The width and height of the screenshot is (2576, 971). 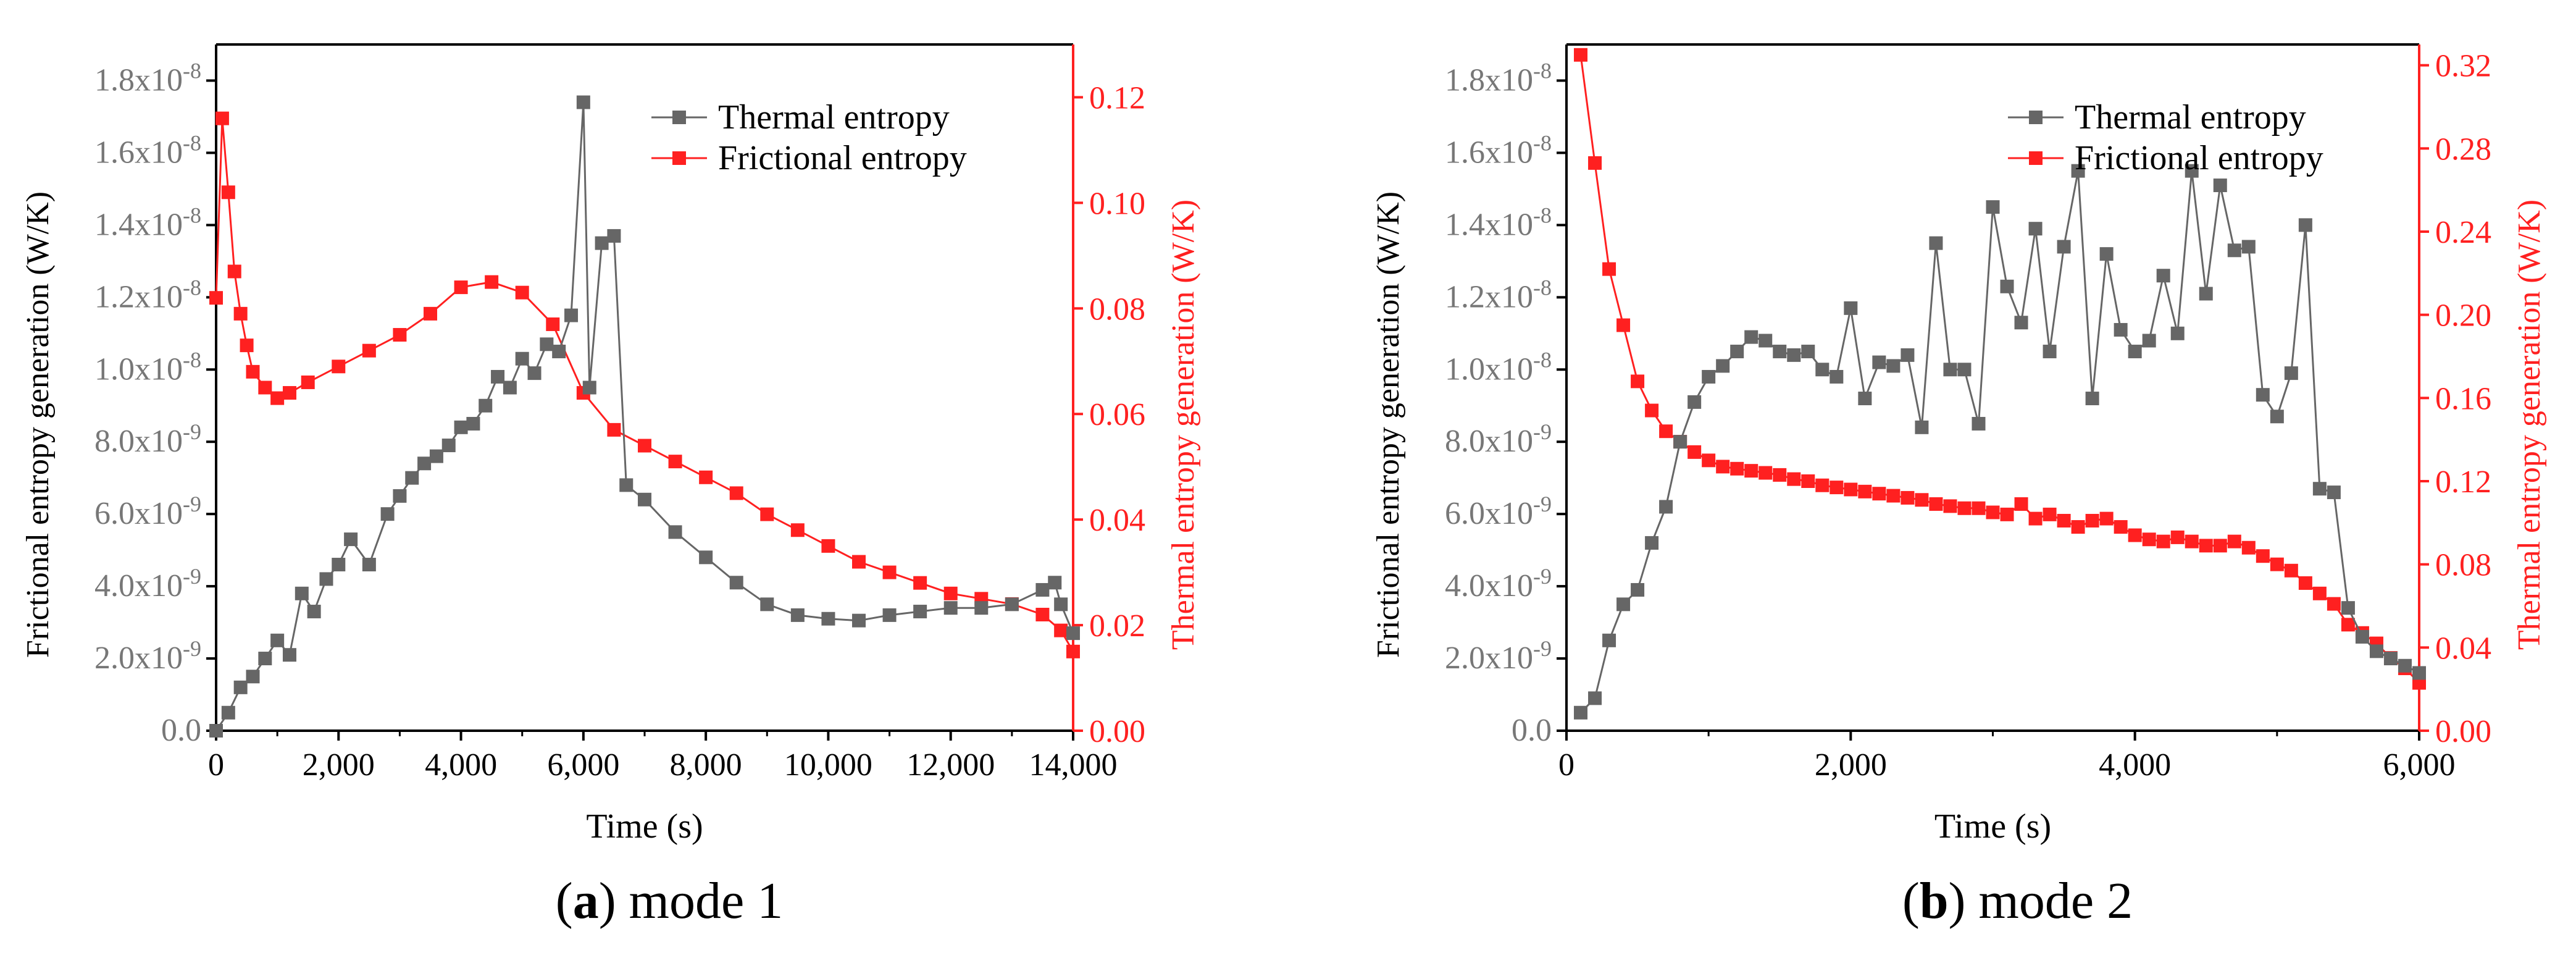 I want to click on left-tick-mantissa: 4.0x10, so click(x=1489, y=585).